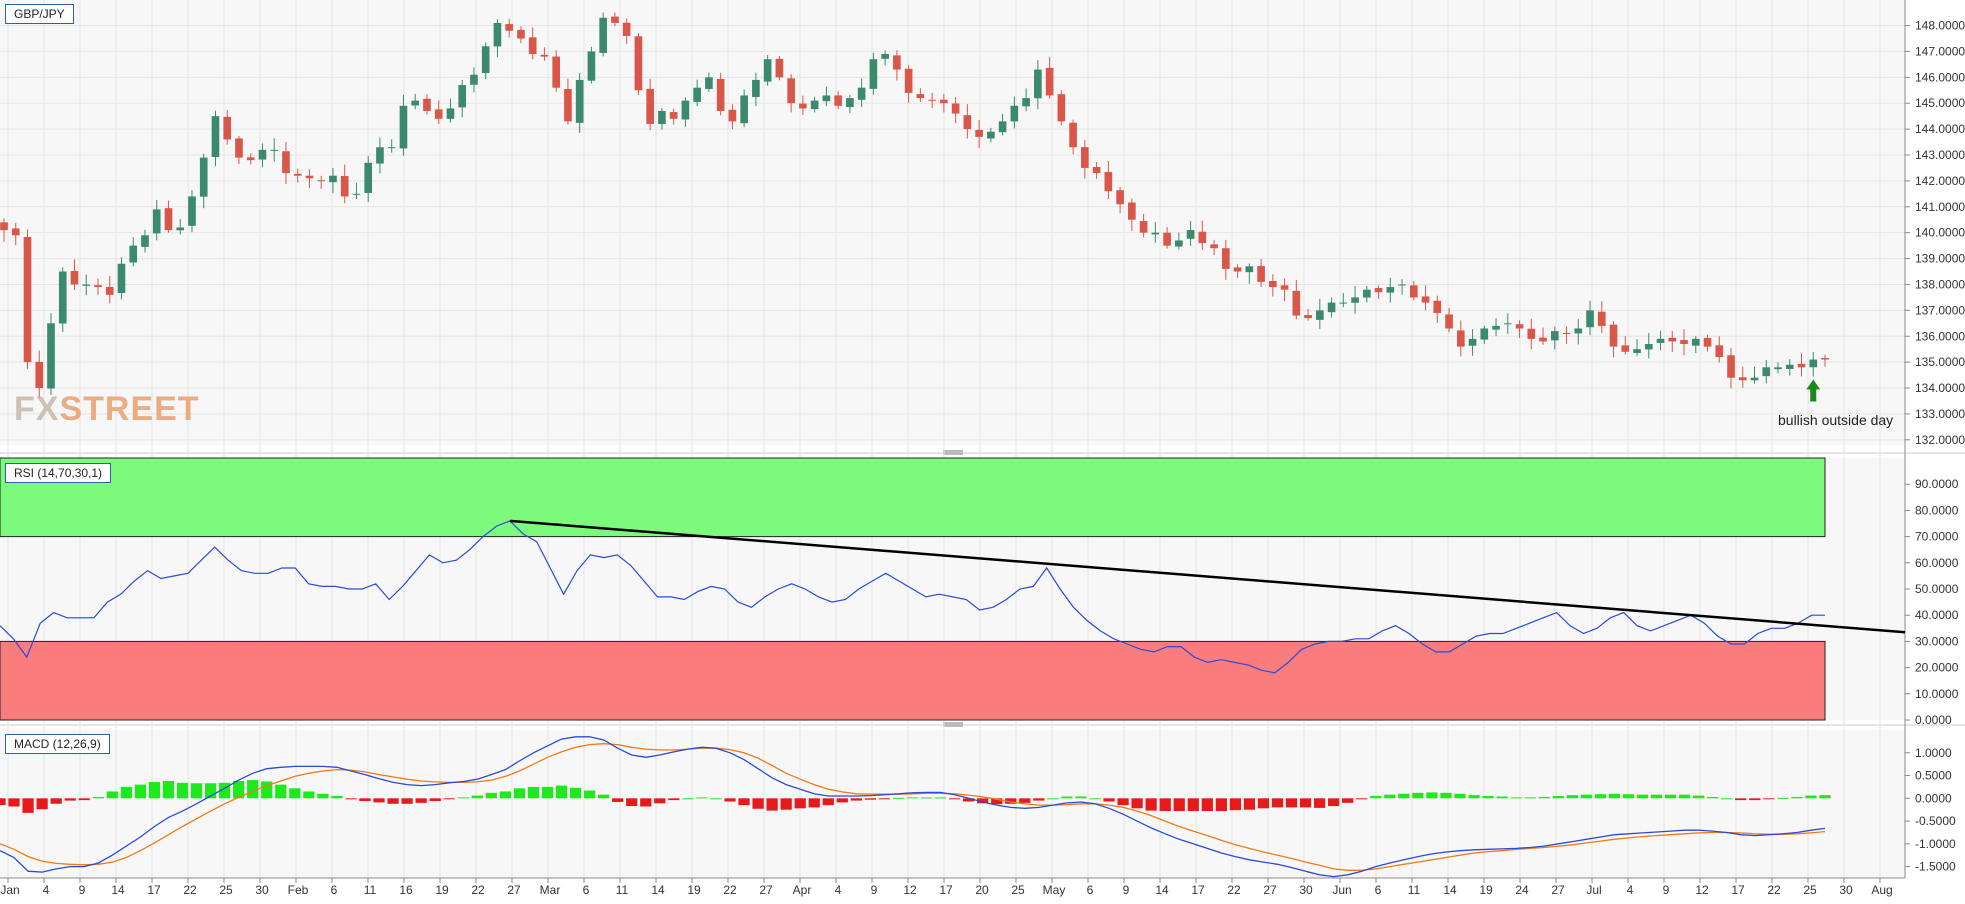 The height and width of the screenshot is (904, 1965). What do you see at coordinates (226, 890) in the screenshot?
I see `x-tick-label: 25` at bounding box center [226, 890].